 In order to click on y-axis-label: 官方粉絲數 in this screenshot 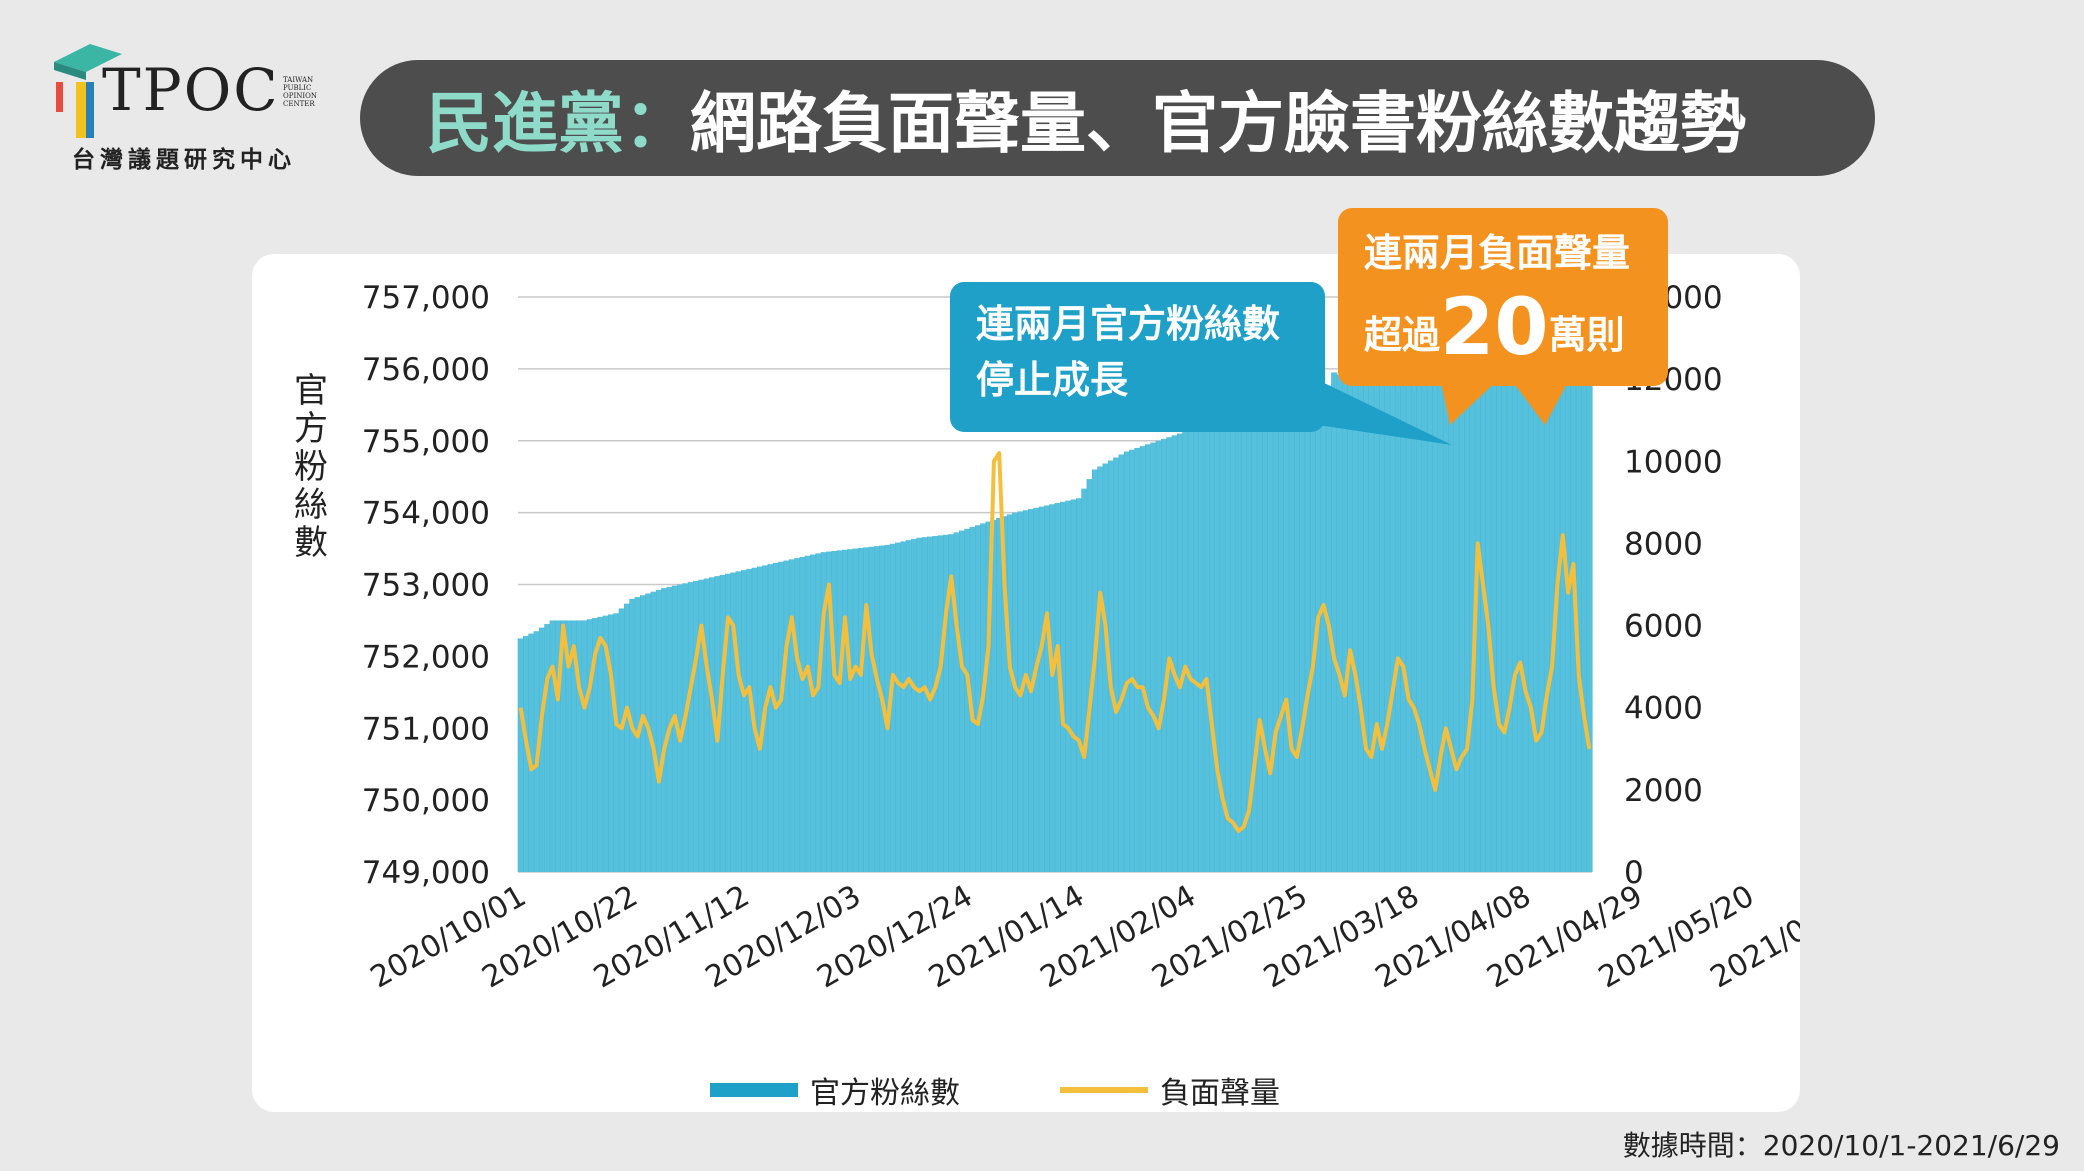, I will do `click(311, 467)`.